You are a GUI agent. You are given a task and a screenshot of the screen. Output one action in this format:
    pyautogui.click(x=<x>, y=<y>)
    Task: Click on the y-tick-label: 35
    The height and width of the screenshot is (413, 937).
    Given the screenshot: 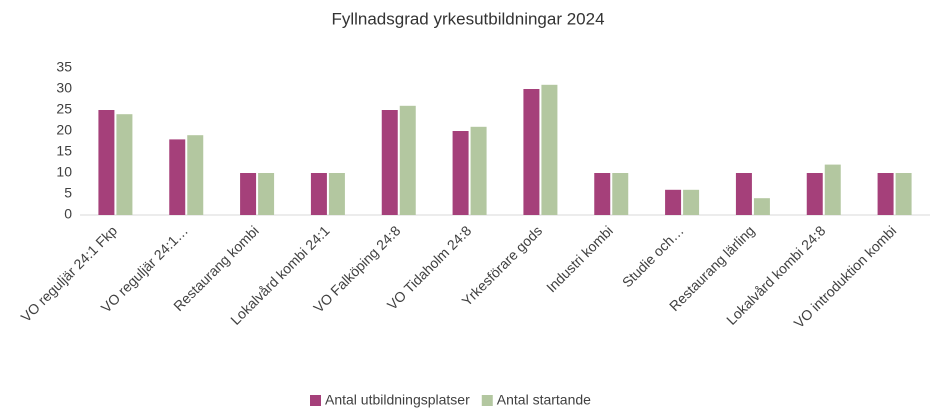 What is the action you would take?
    pyautogui.click(x=64, y=67)
    